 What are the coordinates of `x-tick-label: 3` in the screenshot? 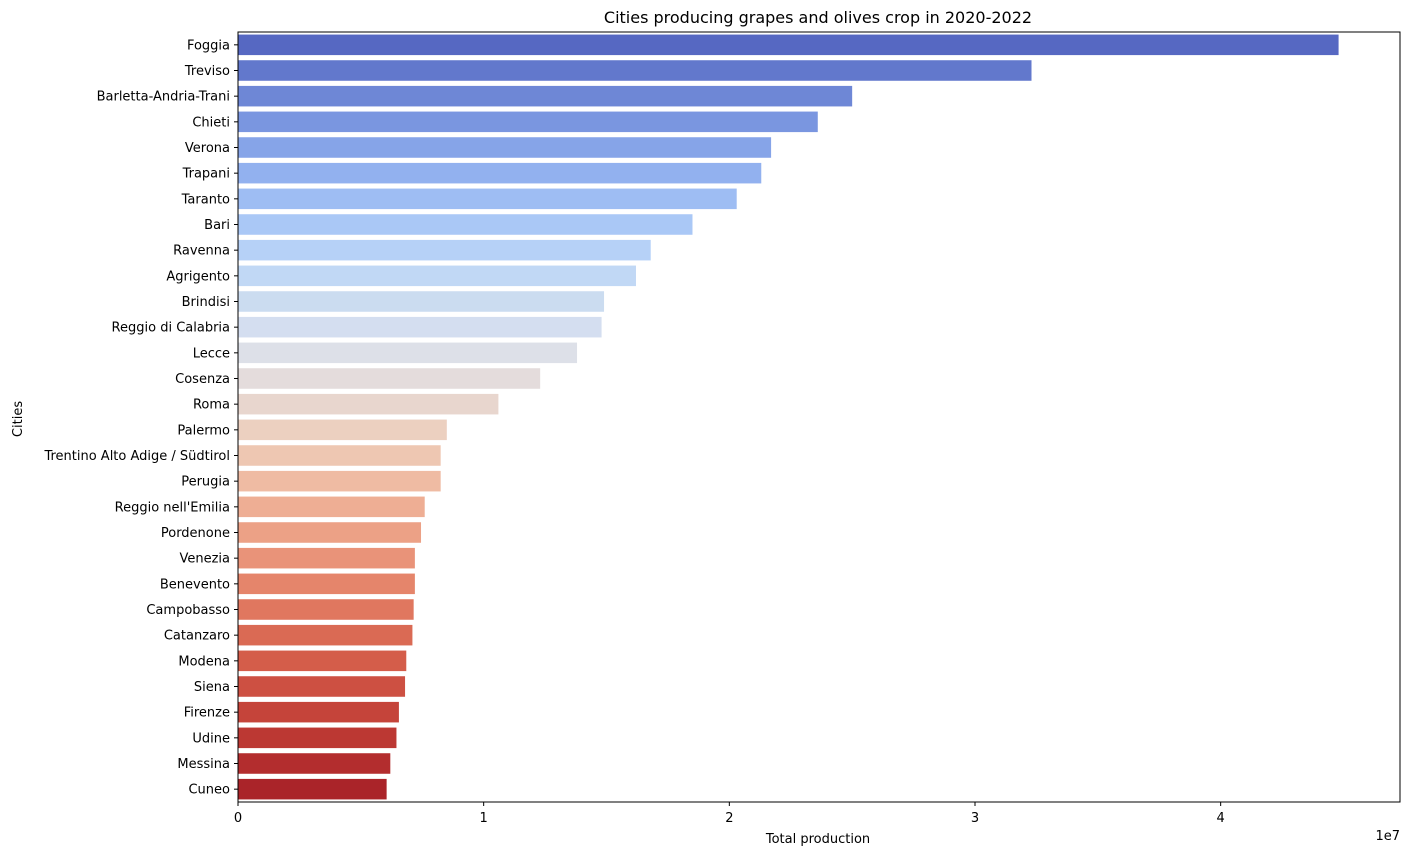 It's located at (975, 818).